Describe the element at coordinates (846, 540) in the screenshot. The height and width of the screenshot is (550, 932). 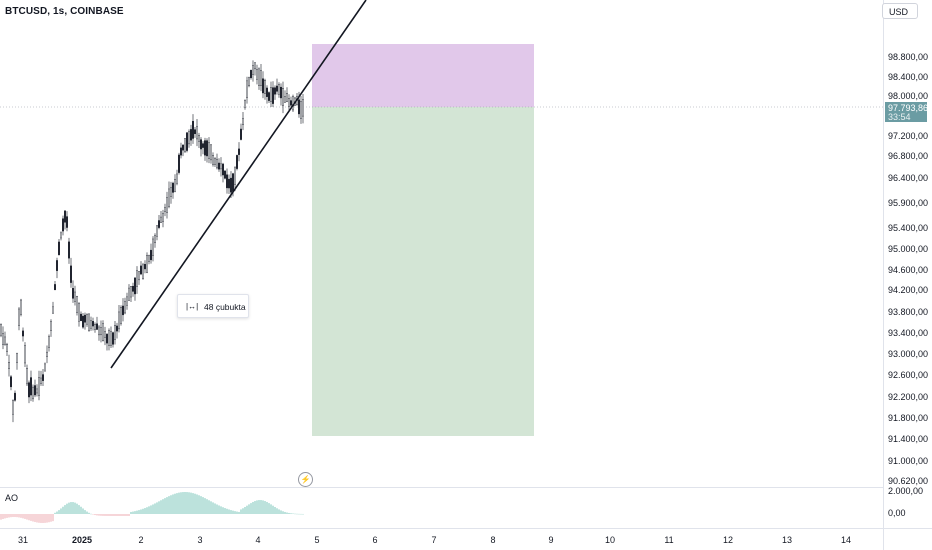
I see `time-tick-label: 14` at that location.